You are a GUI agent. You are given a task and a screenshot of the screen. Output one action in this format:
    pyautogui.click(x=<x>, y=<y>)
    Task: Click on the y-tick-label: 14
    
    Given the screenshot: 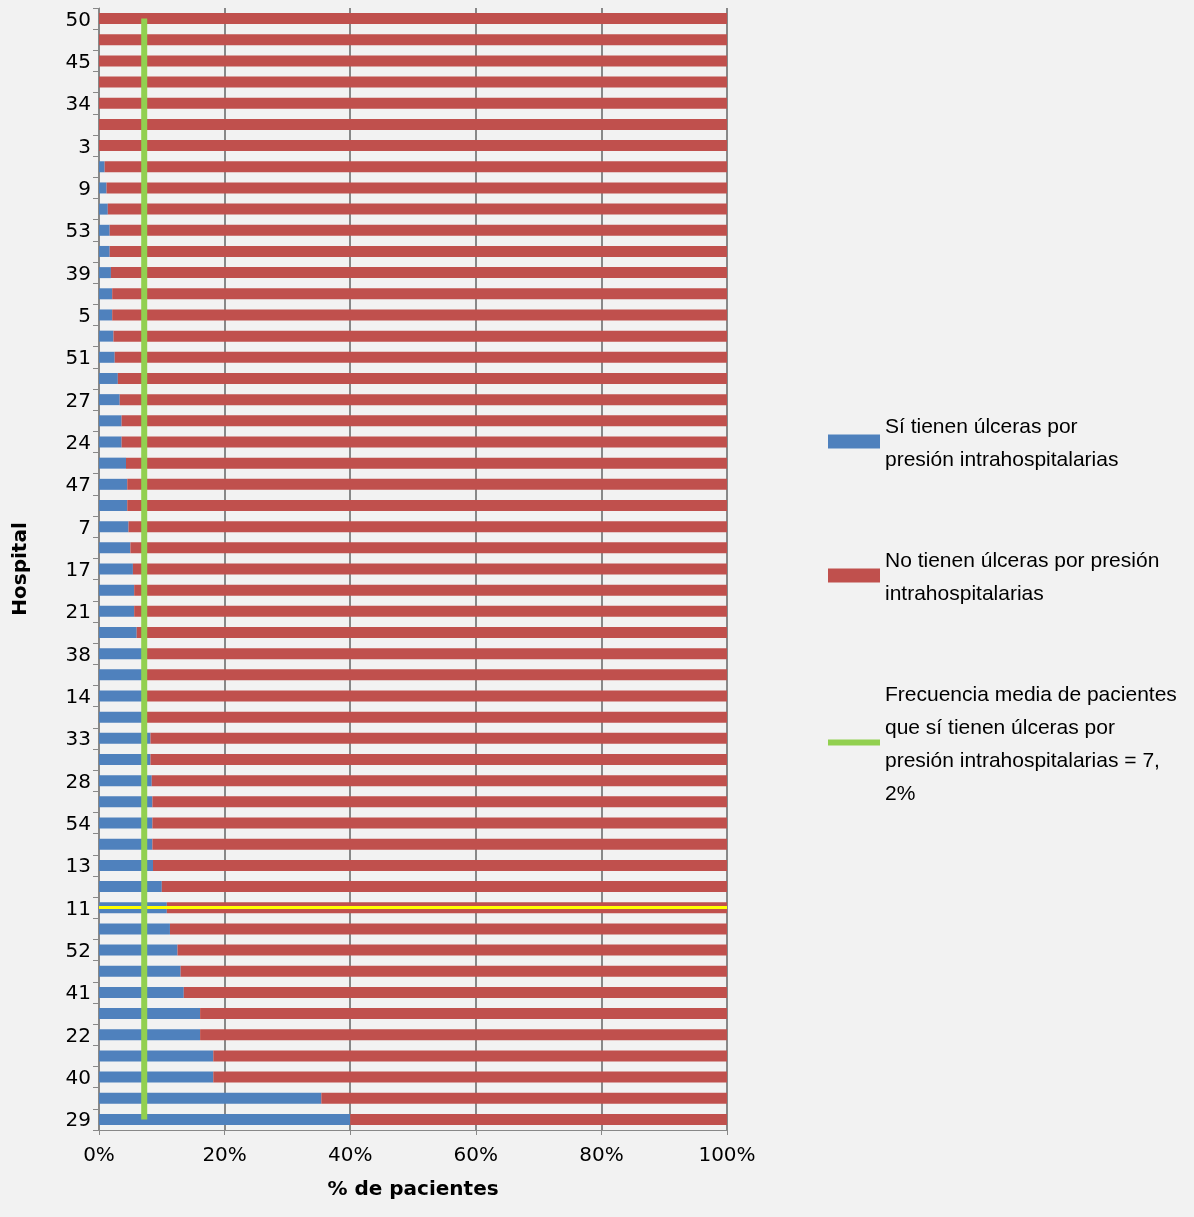 What is the action you would take?
    pyautogui.click(x=78, y=696)
    